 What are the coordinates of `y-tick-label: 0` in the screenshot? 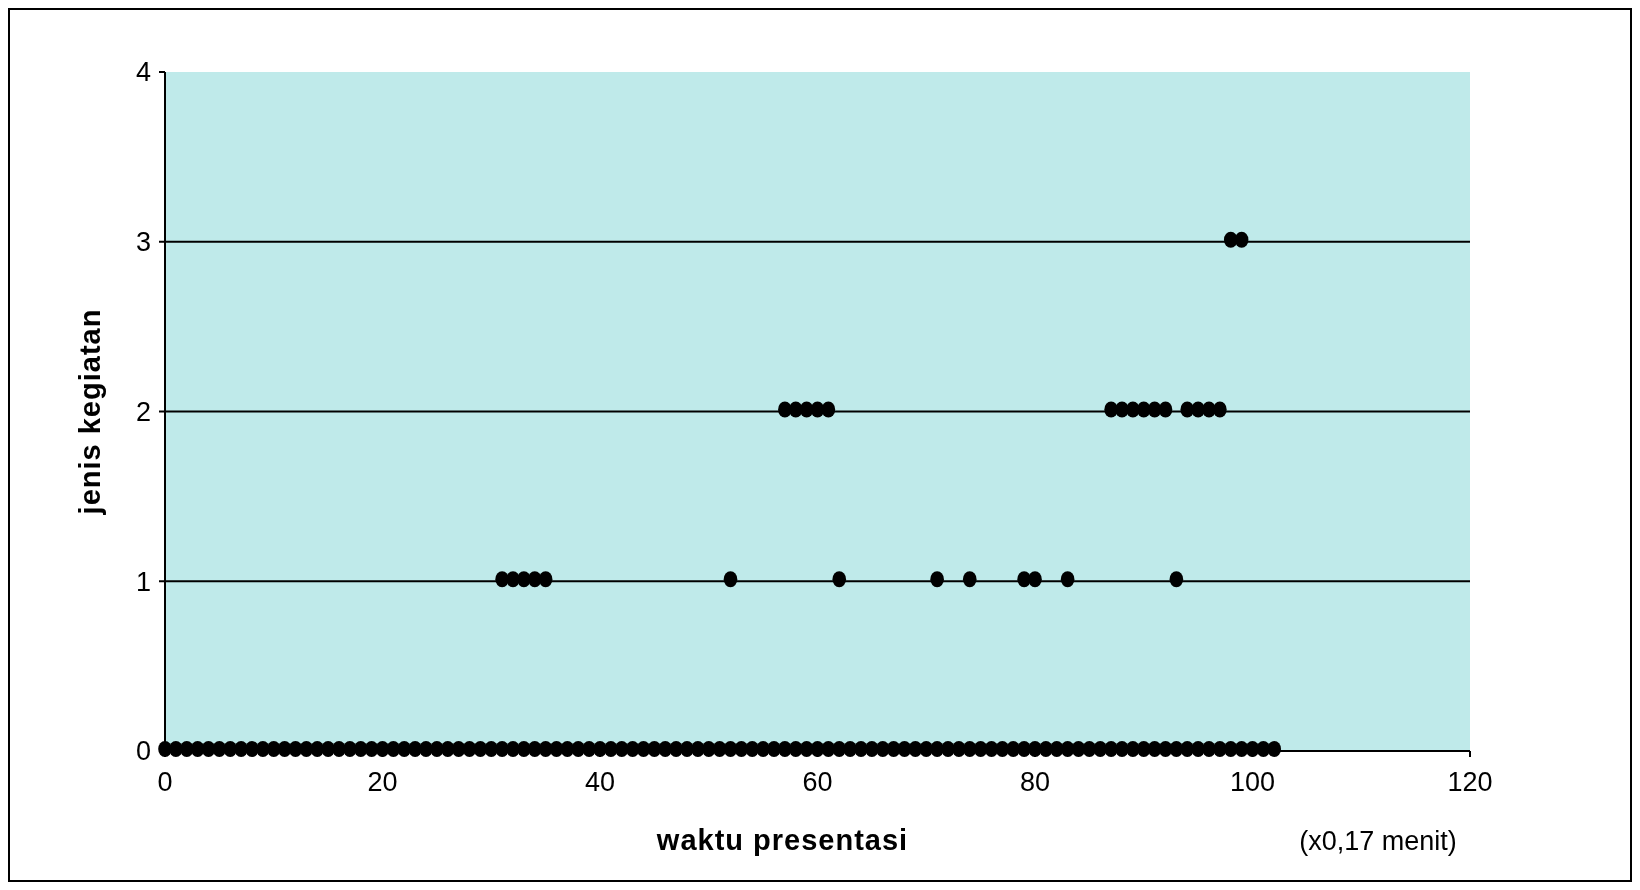 It's located at (143, 751).